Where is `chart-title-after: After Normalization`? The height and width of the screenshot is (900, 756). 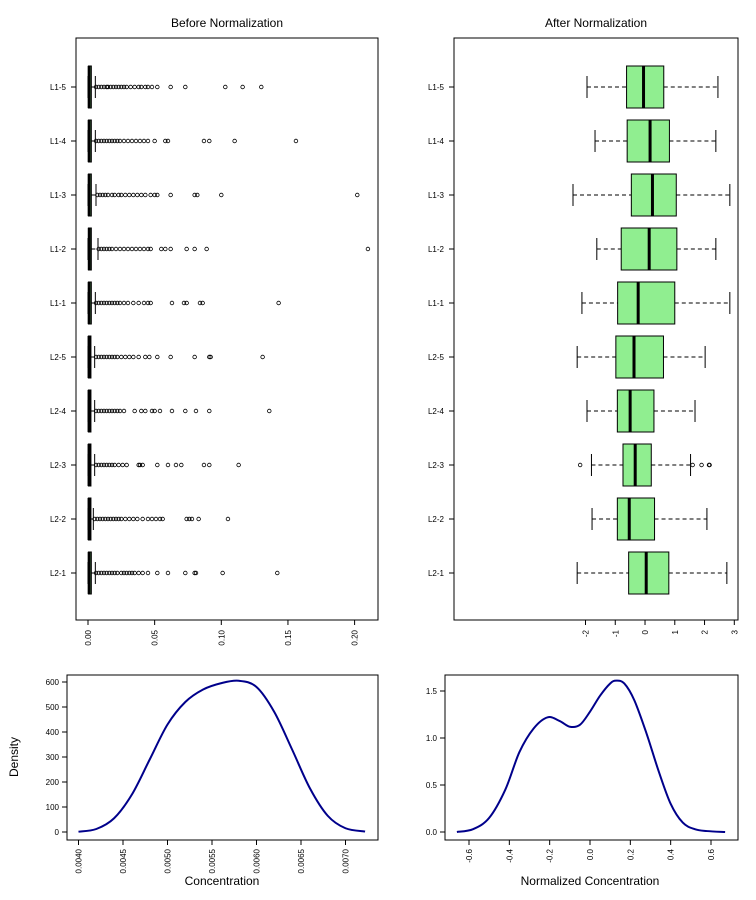 chart-title-after: After Normalization is located at coordinates (596, 23).